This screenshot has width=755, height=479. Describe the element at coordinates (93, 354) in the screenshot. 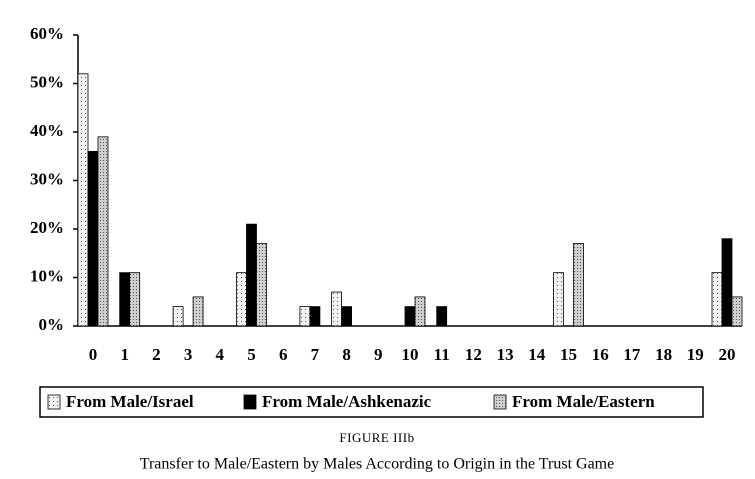

I see `x-tick-label: 0` at that location.